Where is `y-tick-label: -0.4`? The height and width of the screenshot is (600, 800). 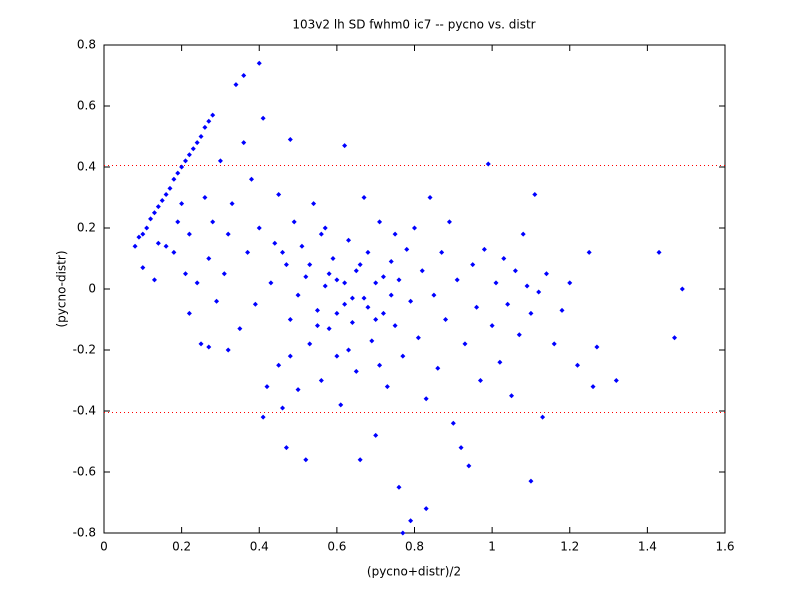
y-tick-label: -0.4 is located at coordinates (84, 411).